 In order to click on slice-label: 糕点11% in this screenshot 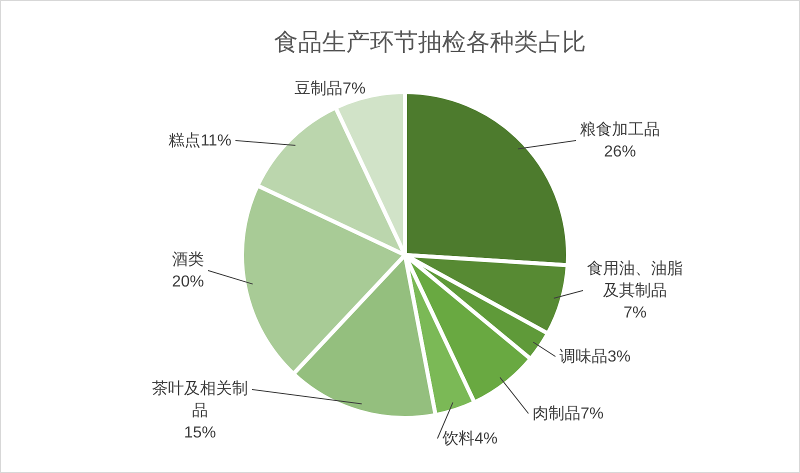, I will do `click(200, 141)`.